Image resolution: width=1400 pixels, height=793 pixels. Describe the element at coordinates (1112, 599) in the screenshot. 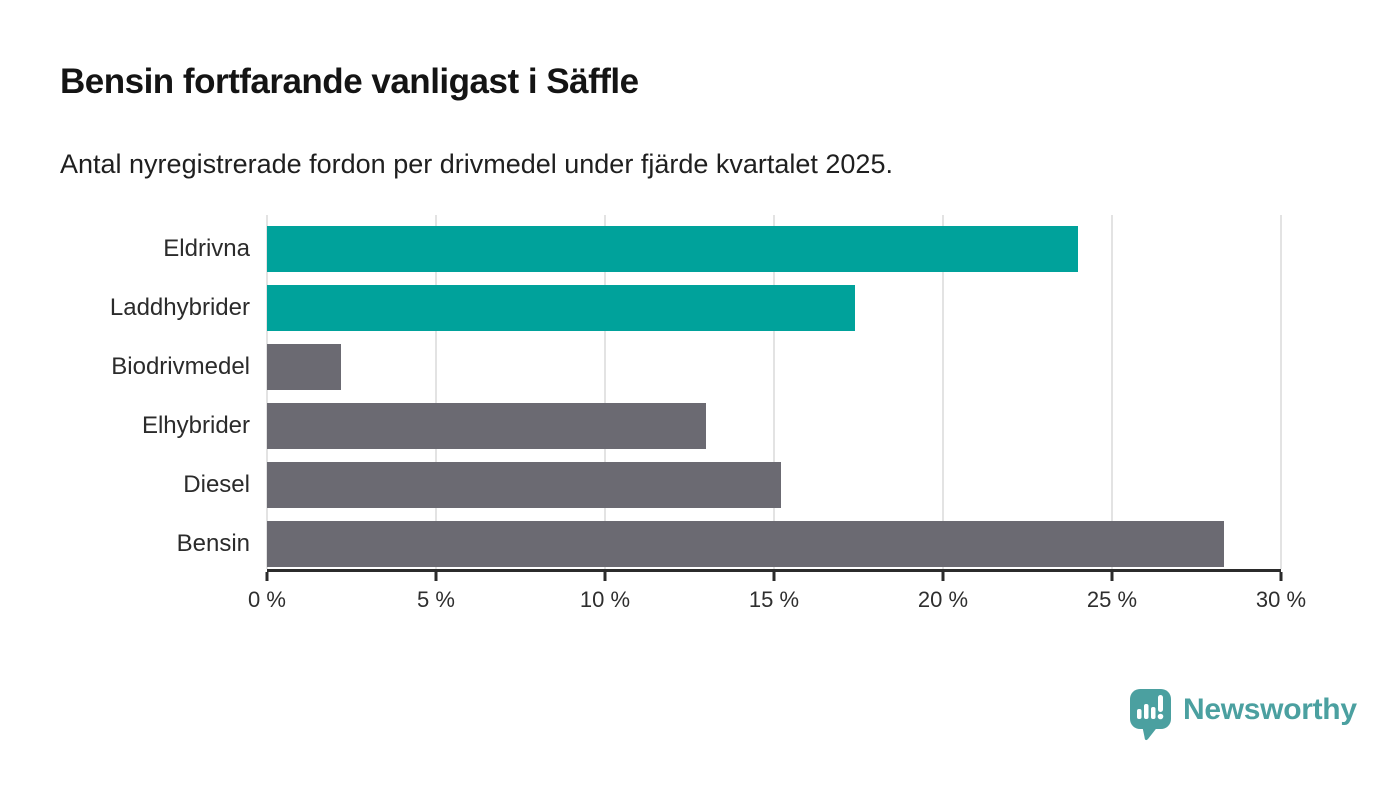

I see `x-tick-label: 25 %` at that location.